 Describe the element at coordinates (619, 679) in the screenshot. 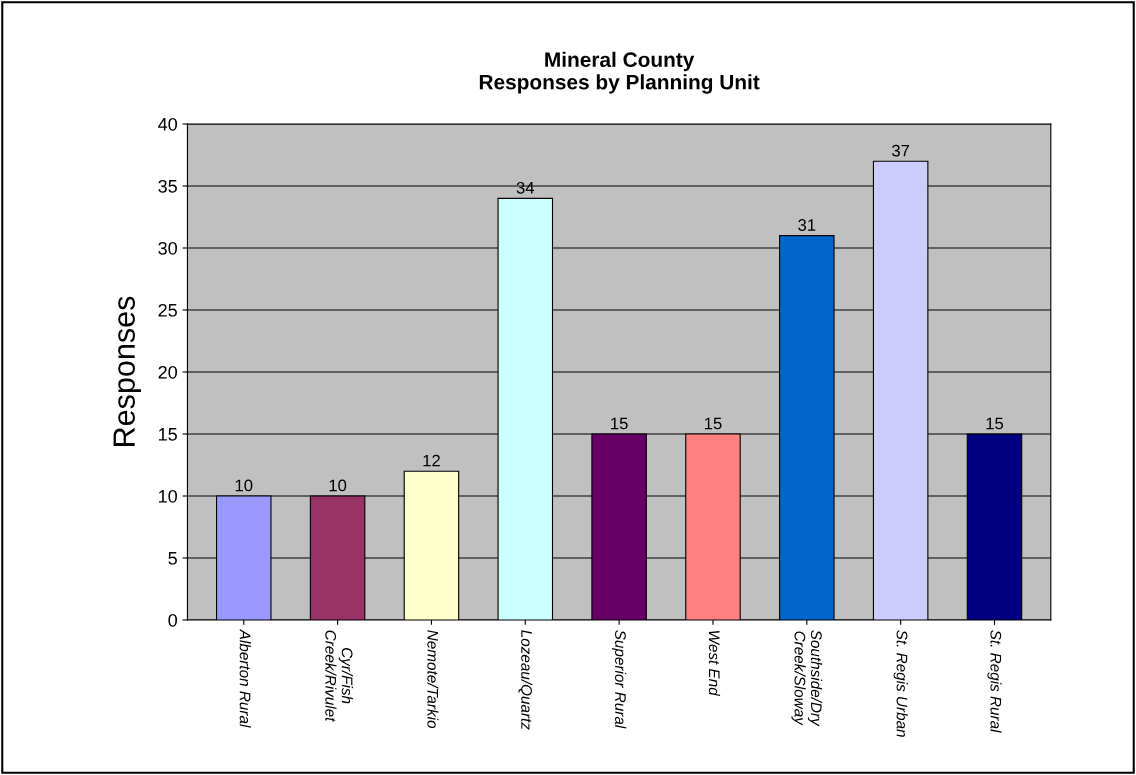

I see `x-tick-label: Superior Rural` at that location.